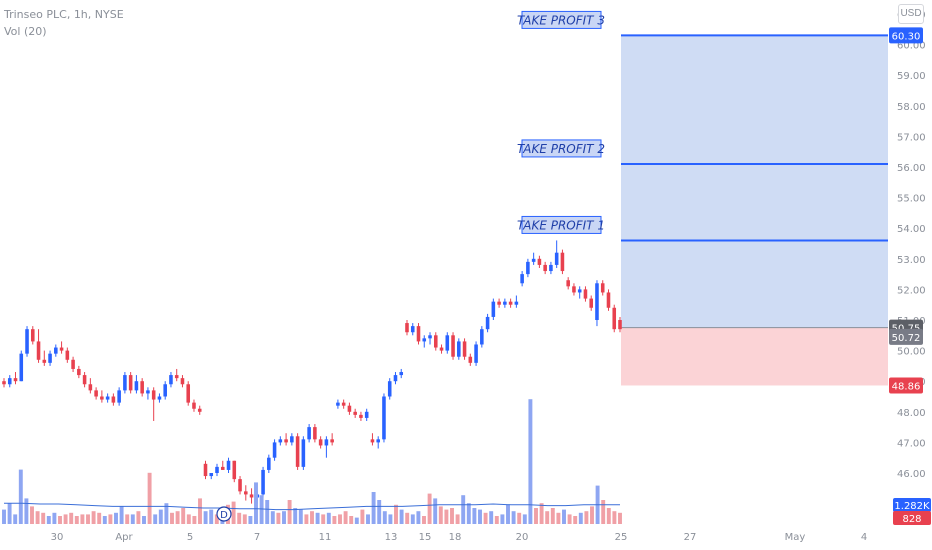 The image size is (932, 550). I want to click on y-tick-label: 53.00, so click(911, 260).